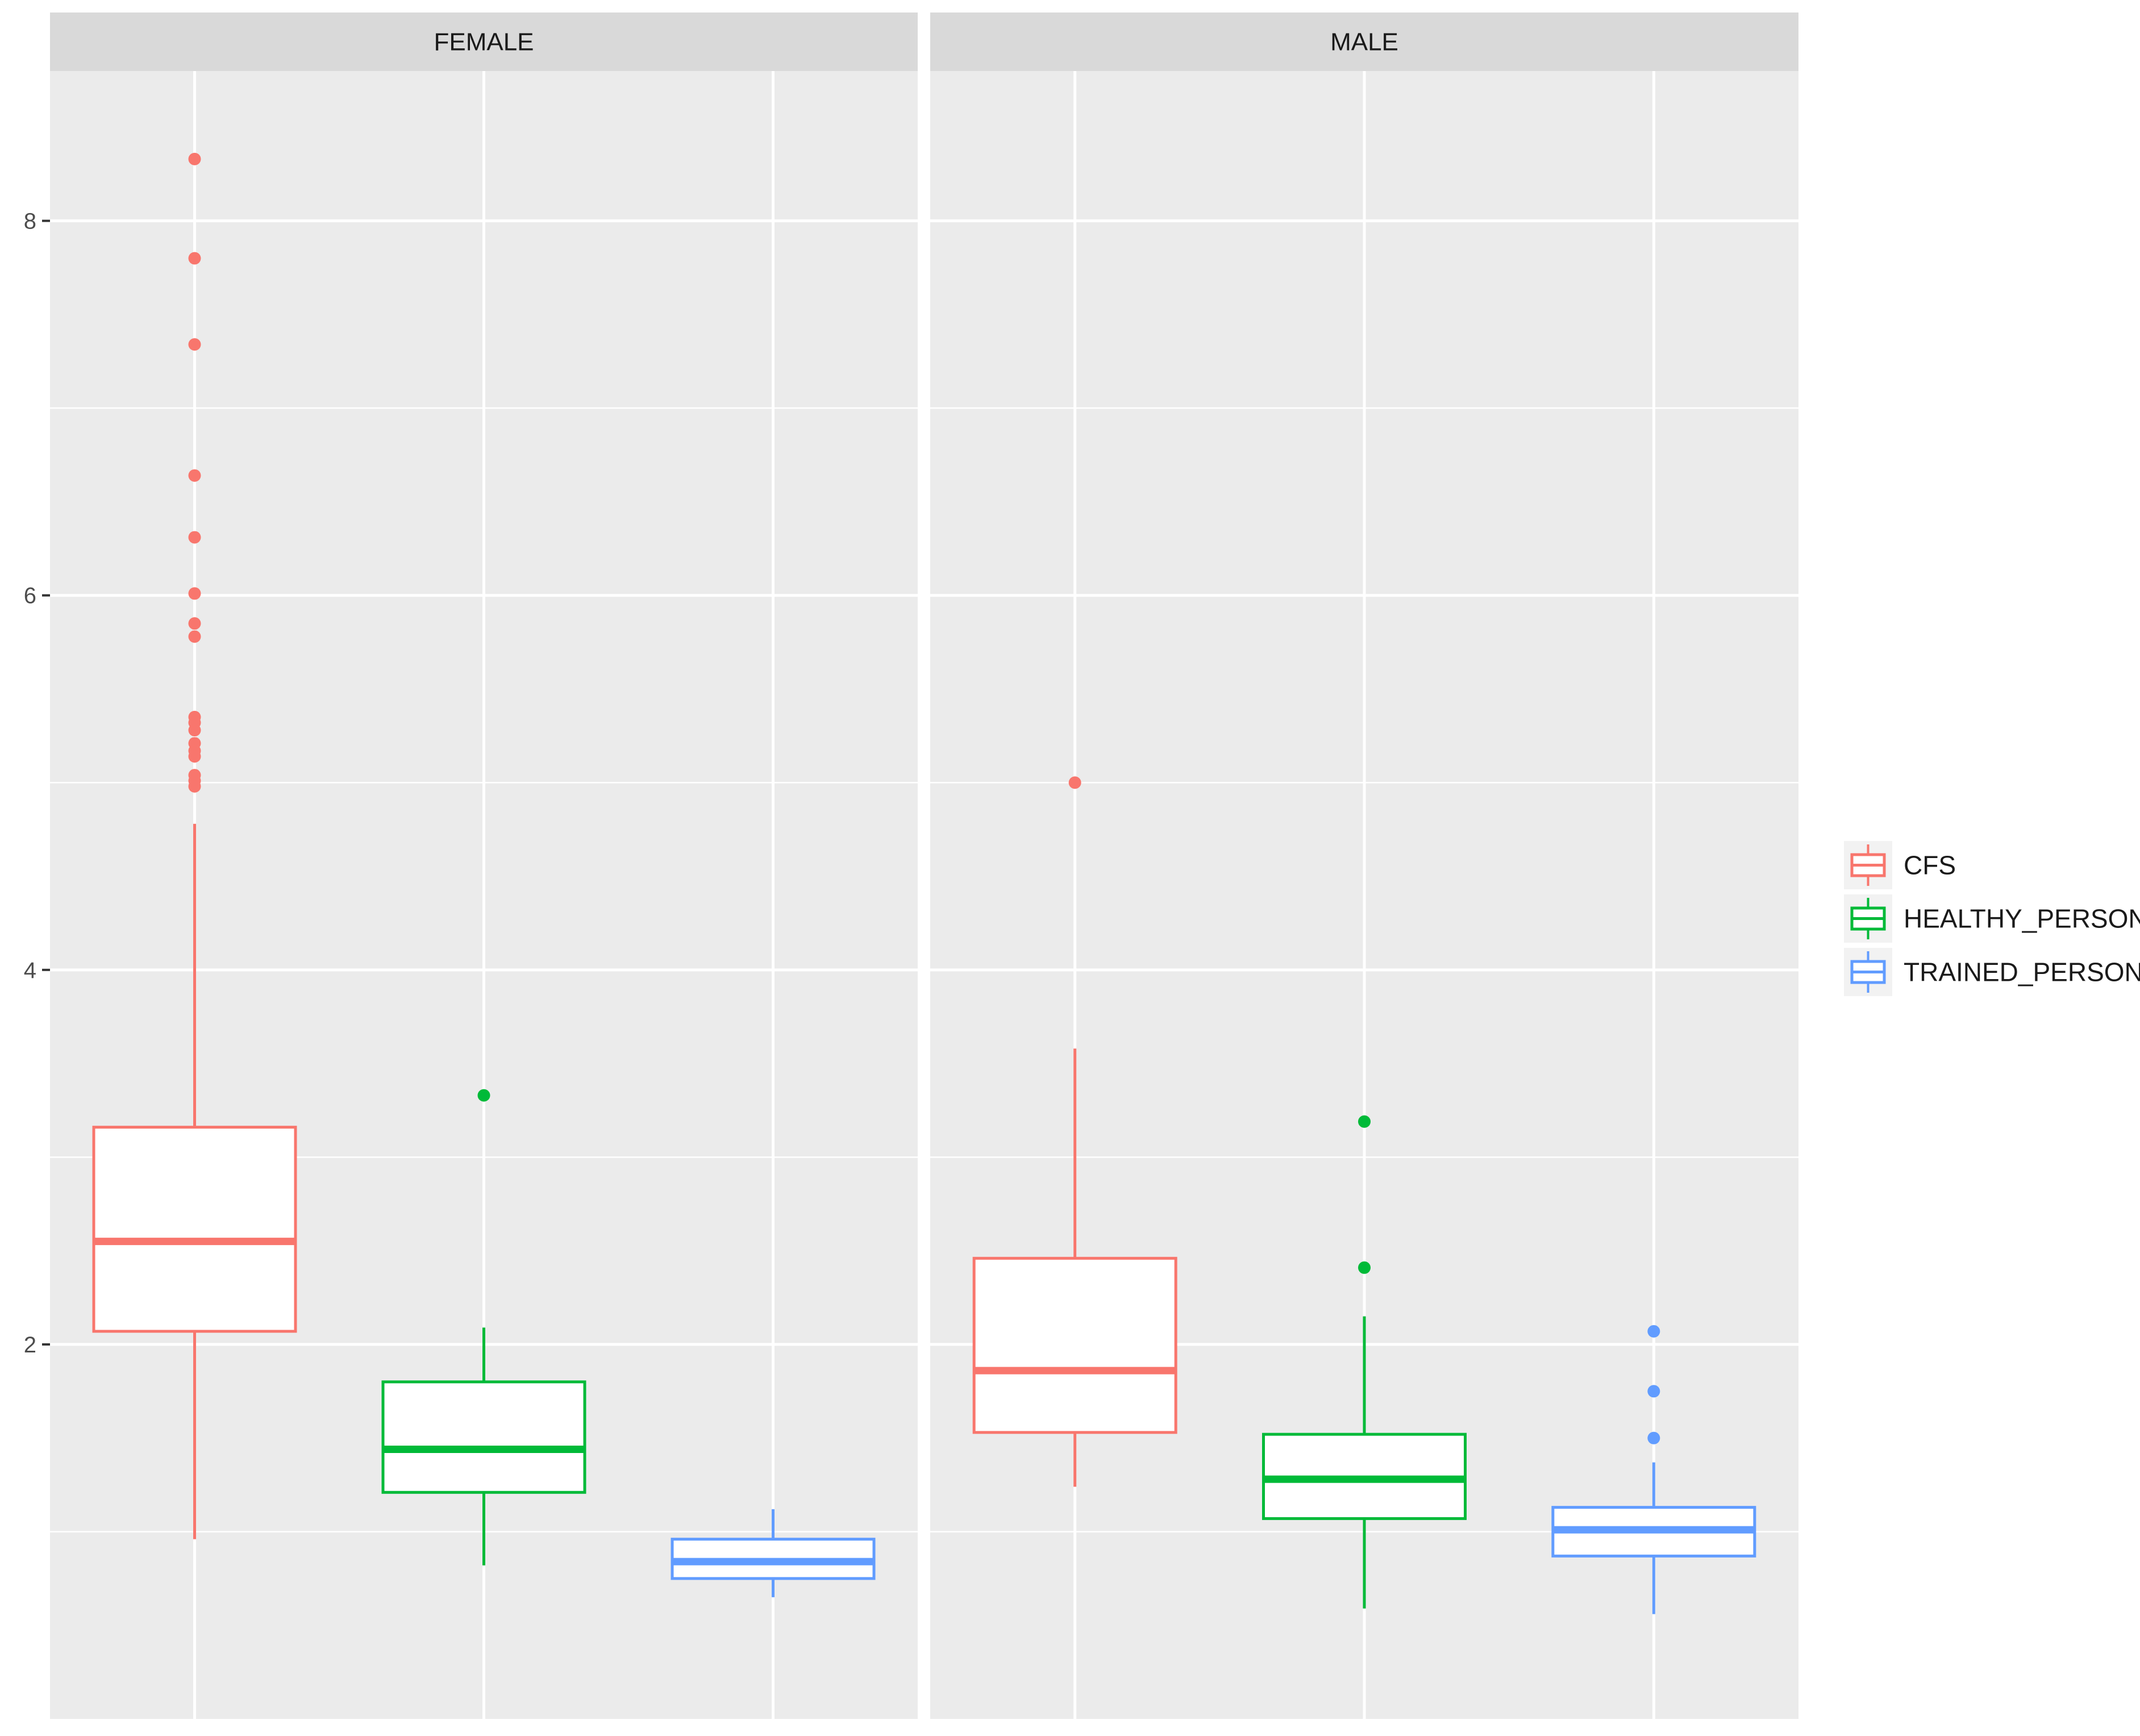 Image resolution: width=2140 pixels, height=1736 pixels. I want to click on legend-label: HEALTHY_PERSON, so click(2022, 919).